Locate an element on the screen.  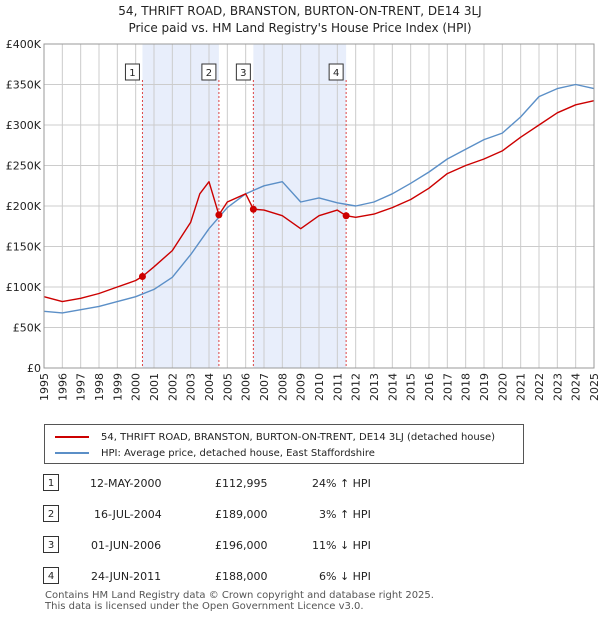
y-tick-label: £300K is located at coordinates (24, 125).